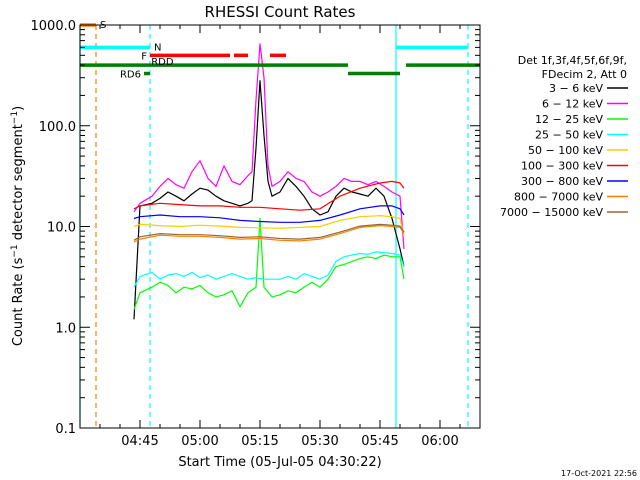  I want to click on y-tick-label-3: 1.0, so click(65, 328).